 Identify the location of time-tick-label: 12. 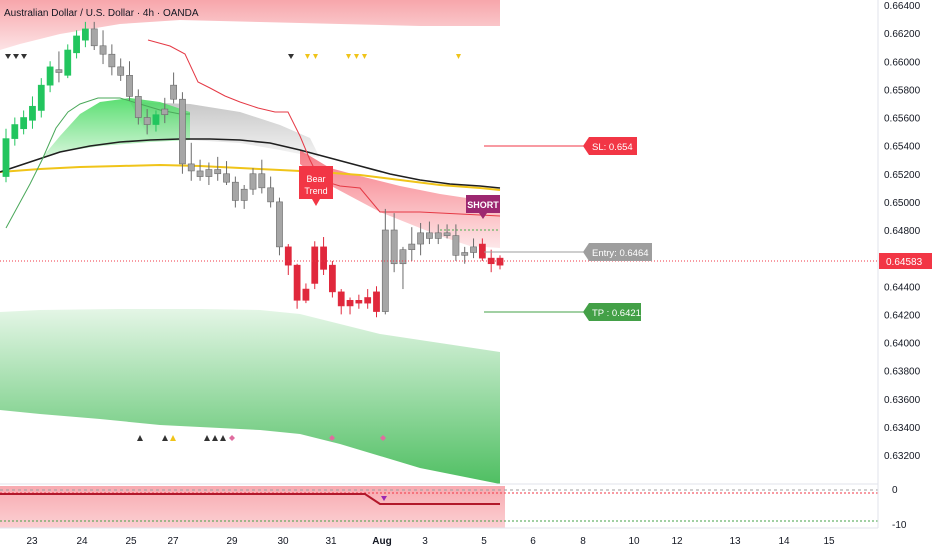
(677, 541).